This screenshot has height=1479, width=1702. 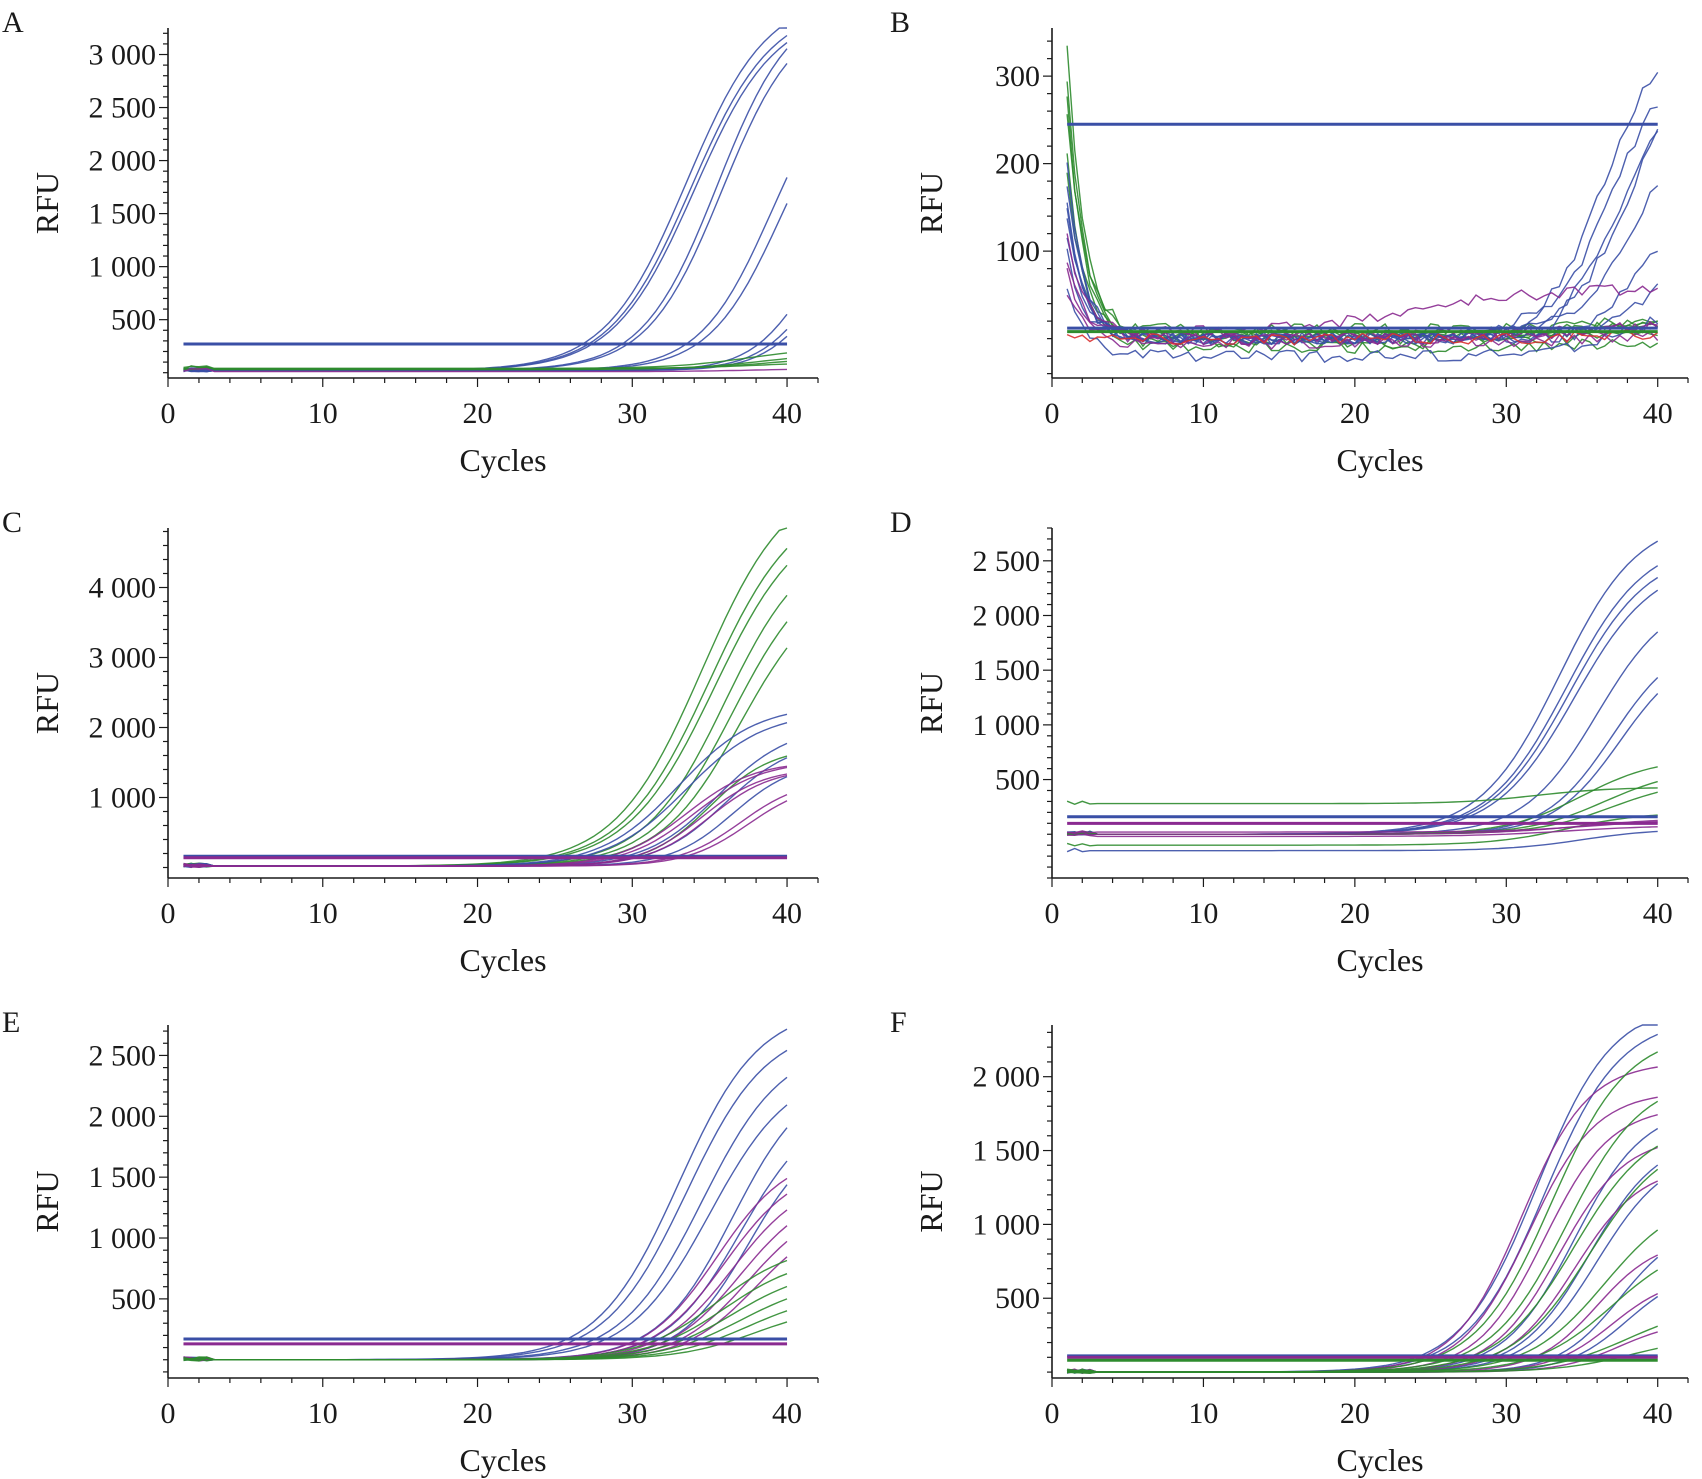 What do you see at coordinates (1017, 251) in the screenshot?
I see `y-tick-label: 100` at bounding box center [1017, 251].